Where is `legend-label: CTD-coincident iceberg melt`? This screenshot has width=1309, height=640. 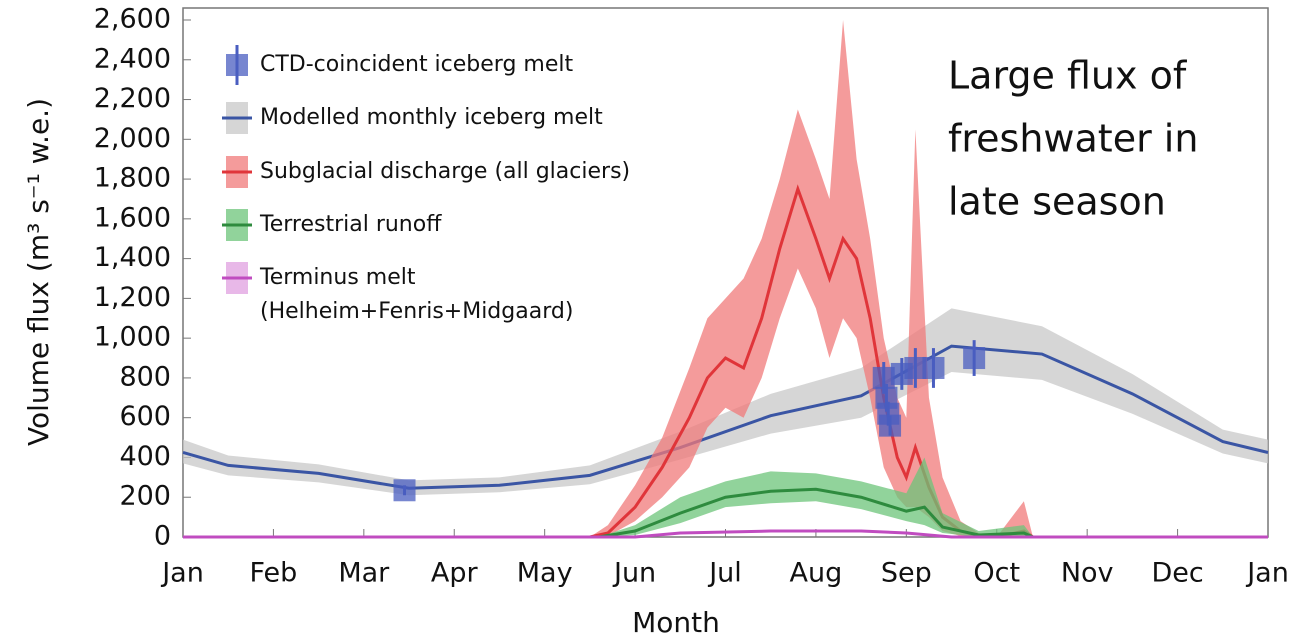 legend-label: CTD-coincident iceberg melt is located at coordinates (416, 64).